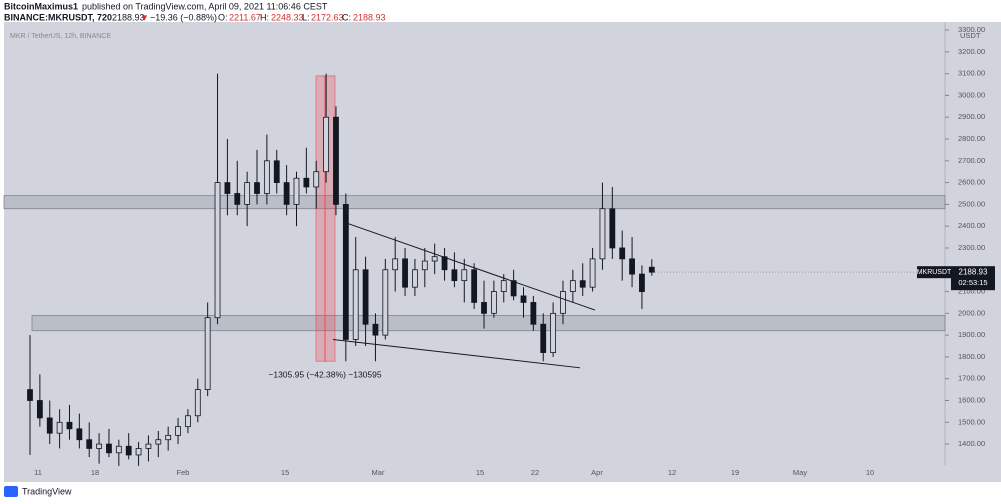  Describe the element at coordinates (264, 17) in the screenshot. I see `high-label: H:` at that location.